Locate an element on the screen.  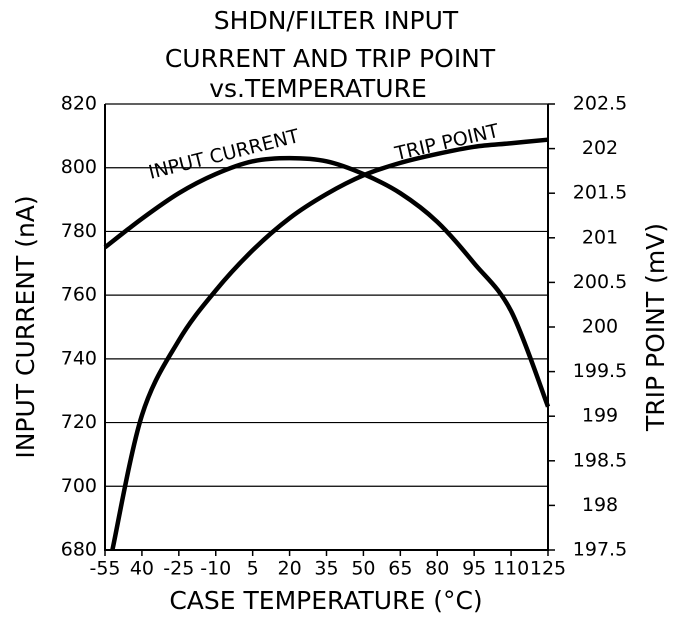
chart-title: vs.TEMPERATURE is located at coordinates (318, 88).